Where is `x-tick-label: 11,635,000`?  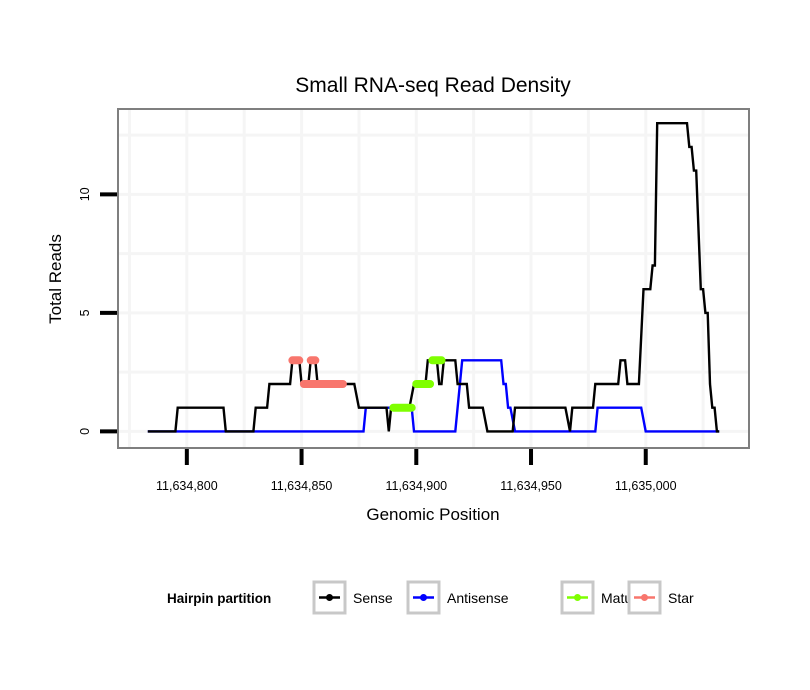
x-tick-label: 11,635,000 is located at coordinates (646, 486).